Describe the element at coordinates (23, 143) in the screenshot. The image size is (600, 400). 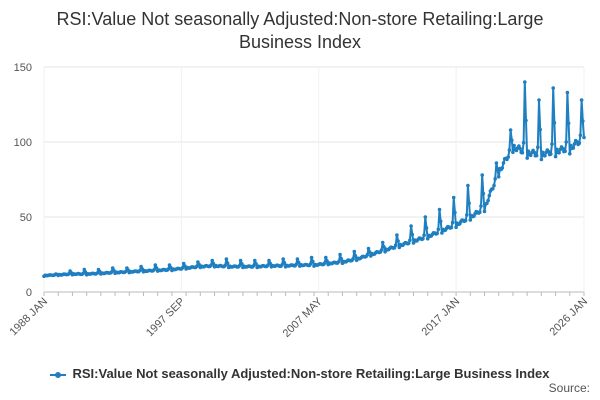
I see `y-tick-label: 100` at that location.